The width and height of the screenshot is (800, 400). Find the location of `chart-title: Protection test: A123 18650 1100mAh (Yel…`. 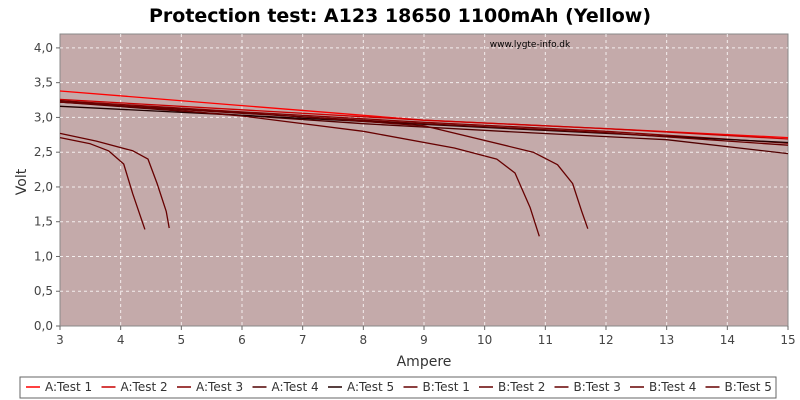

chart-title: Protection test: A123 18650 1100mAh (Yel… is located at coordinates (400, 16).